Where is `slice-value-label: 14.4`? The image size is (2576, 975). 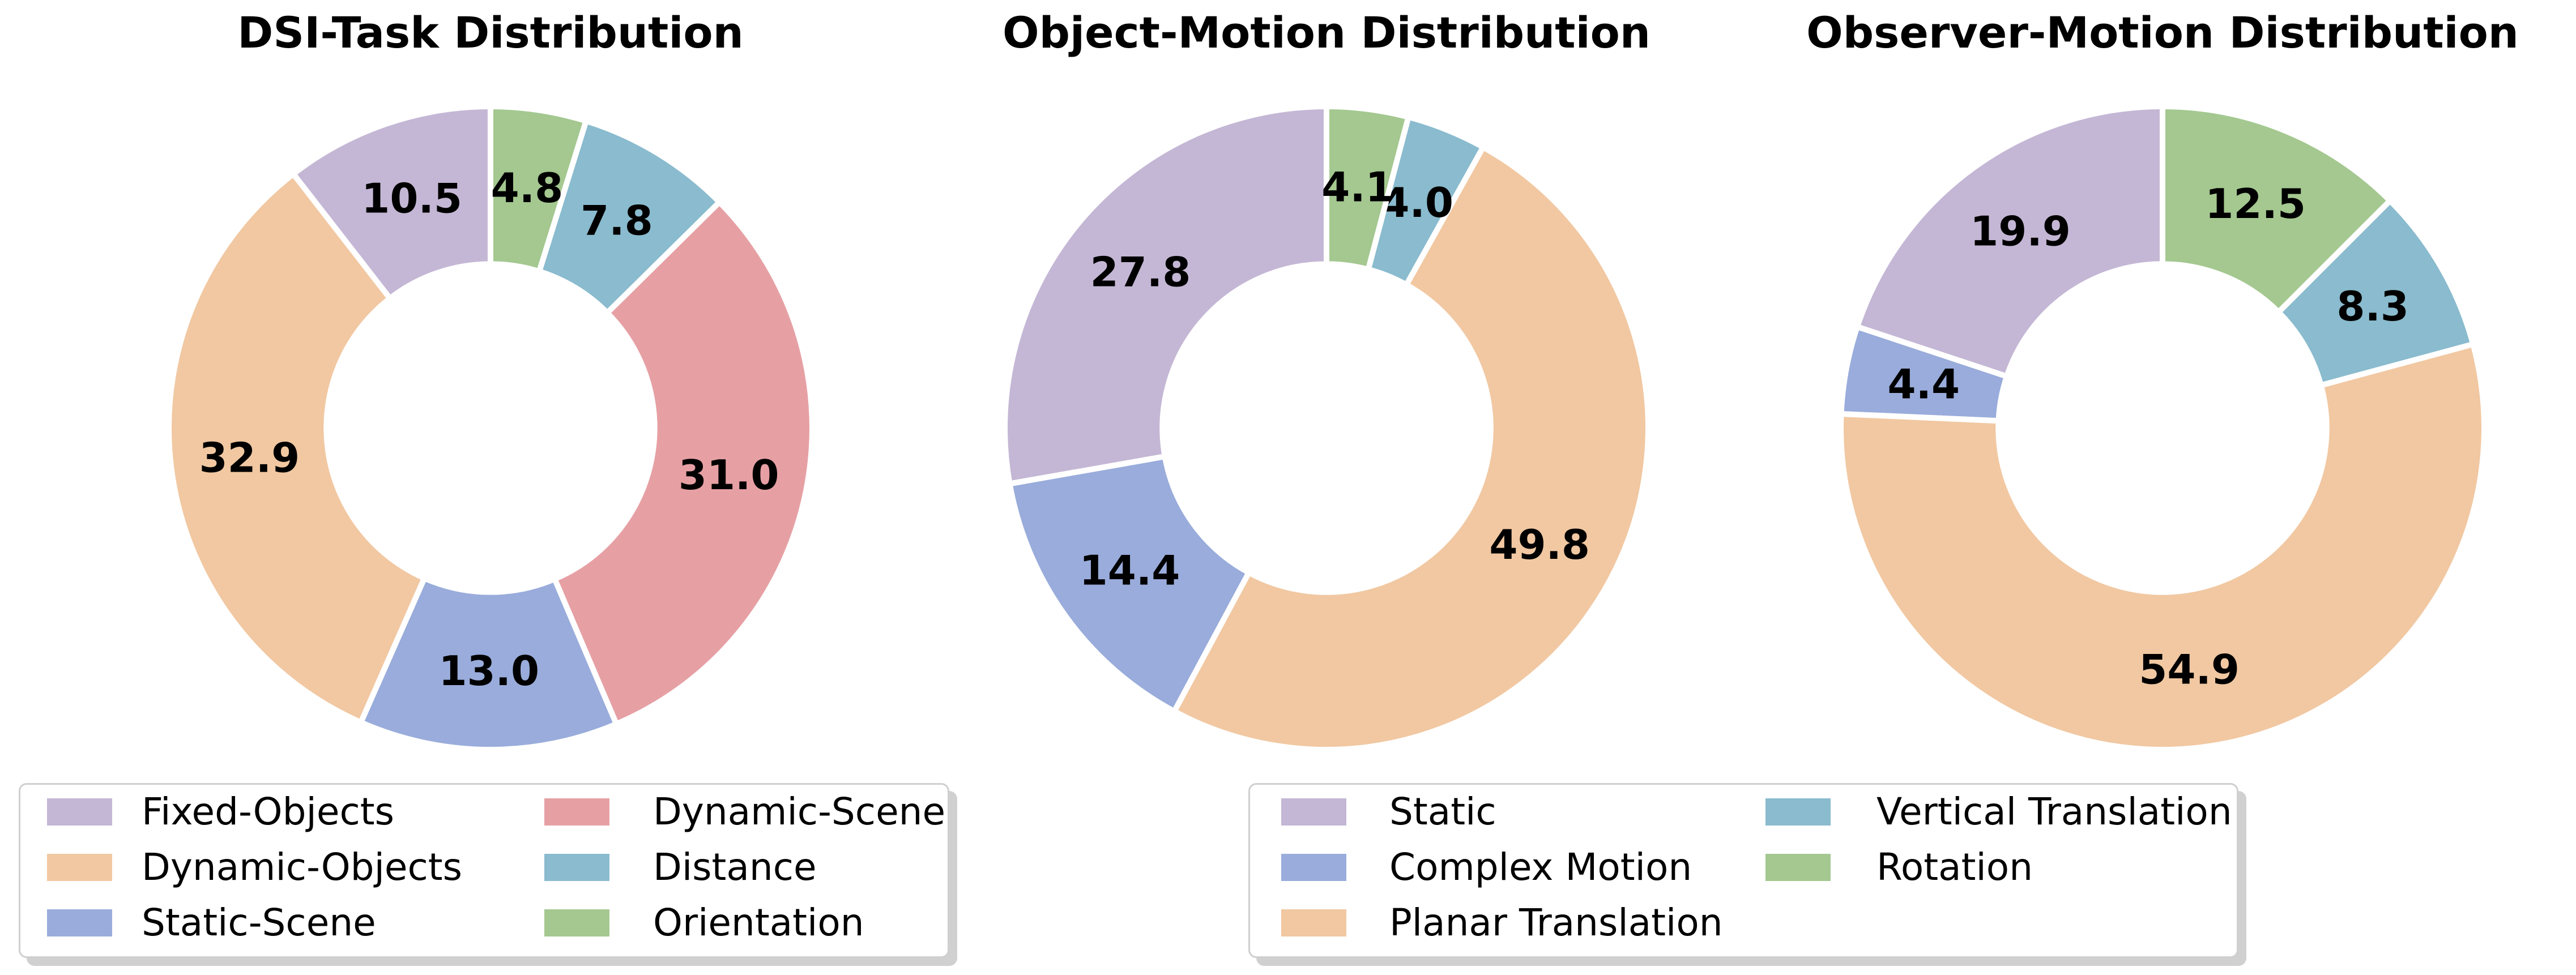
slice-value-label: 14.4 is located at coordinates (1130, 570).